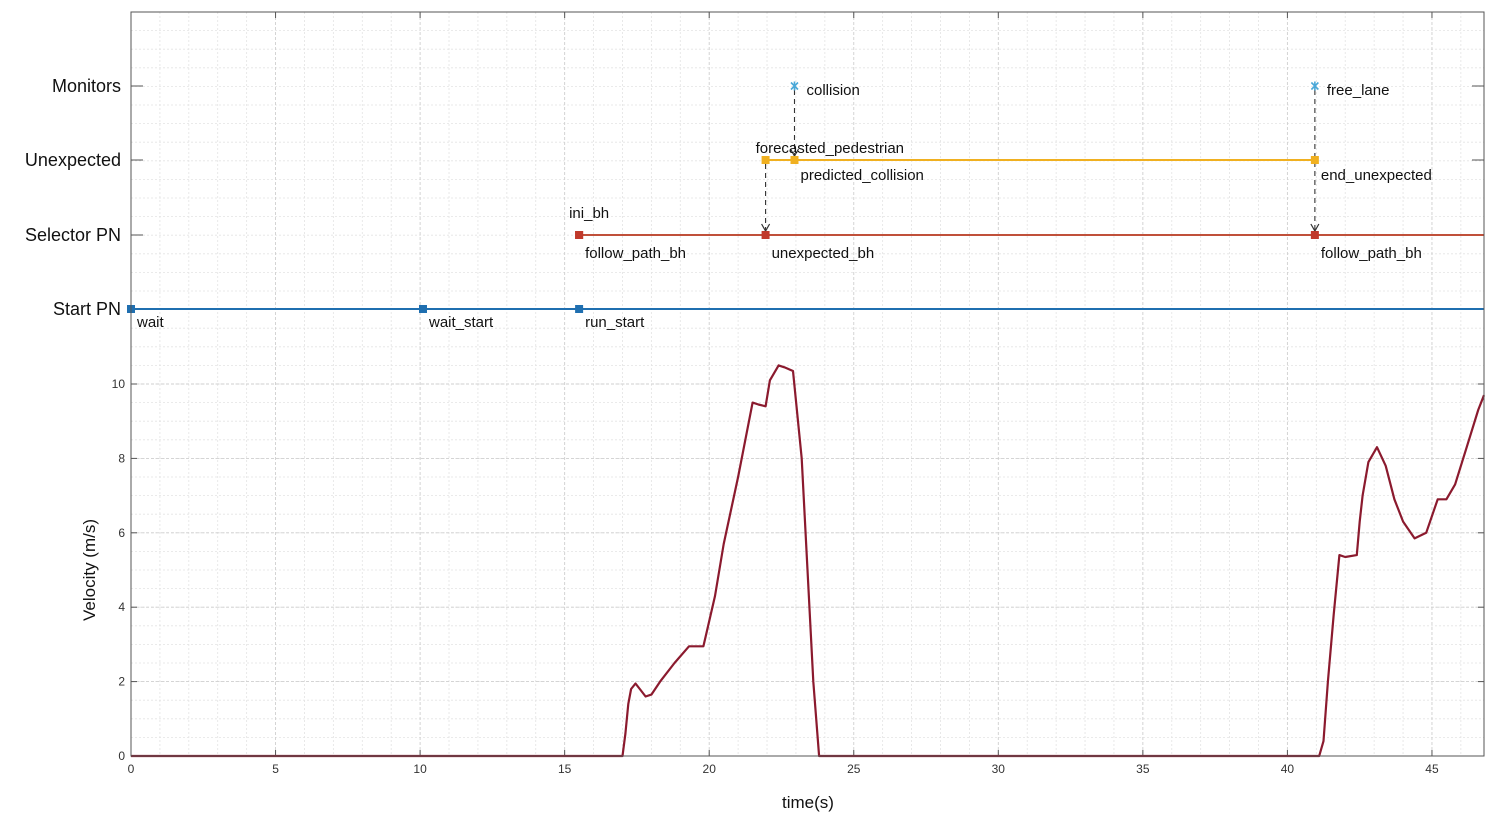 This screenshot has width=1501, height=820. I want to click on event-label: free_lane, so click(1358, 90).